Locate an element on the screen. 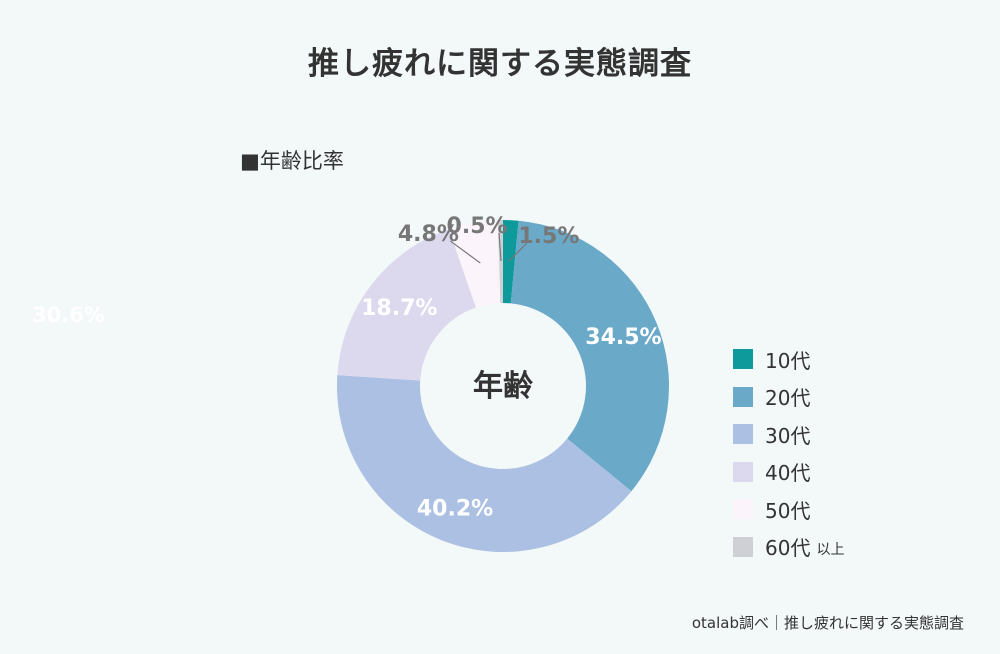  chart-subtitle: ■年齢比率 is located at coordinates (292, 161).